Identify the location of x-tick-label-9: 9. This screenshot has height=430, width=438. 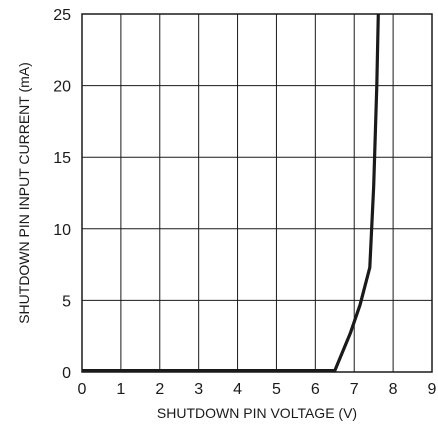
(432, 389).